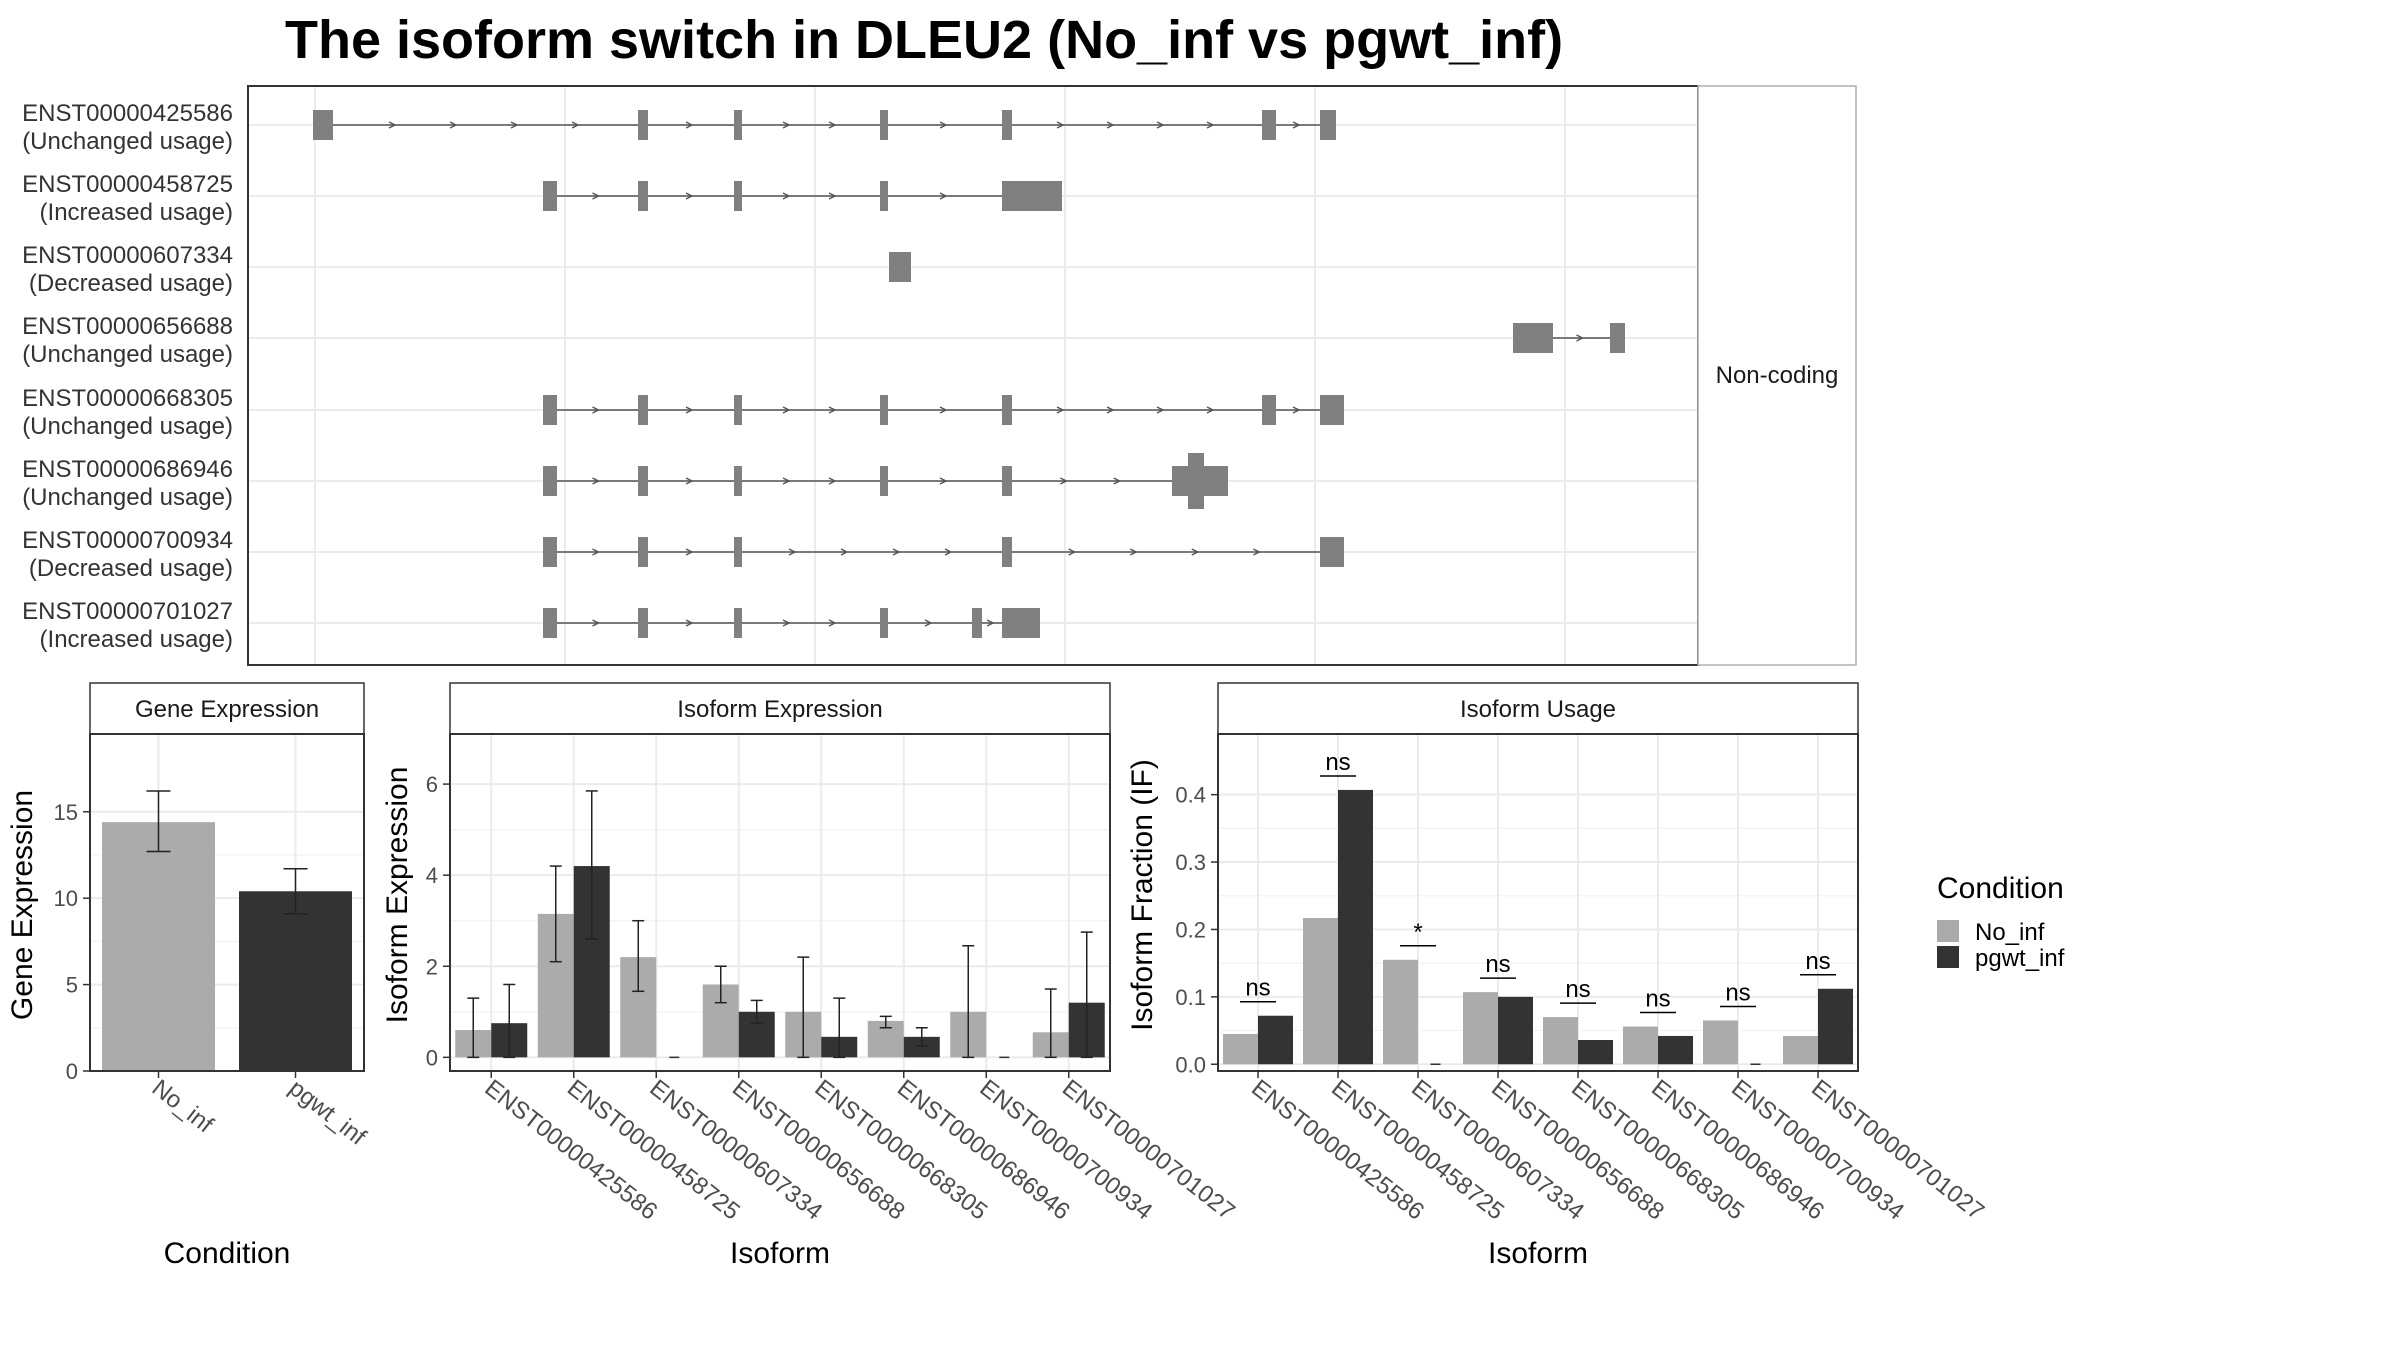  I want to click on transcript-track-ENST00000700934, so click(943, 552).